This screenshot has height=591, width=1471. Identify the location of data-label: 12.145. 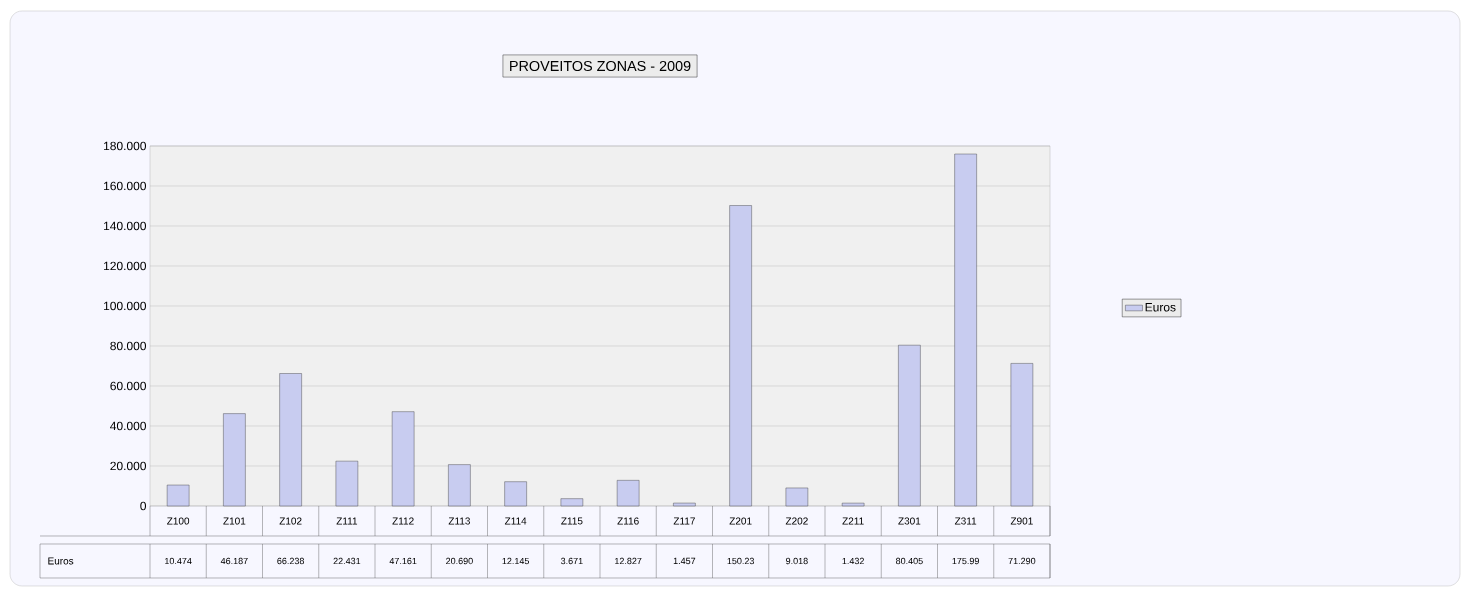
(516, 561).